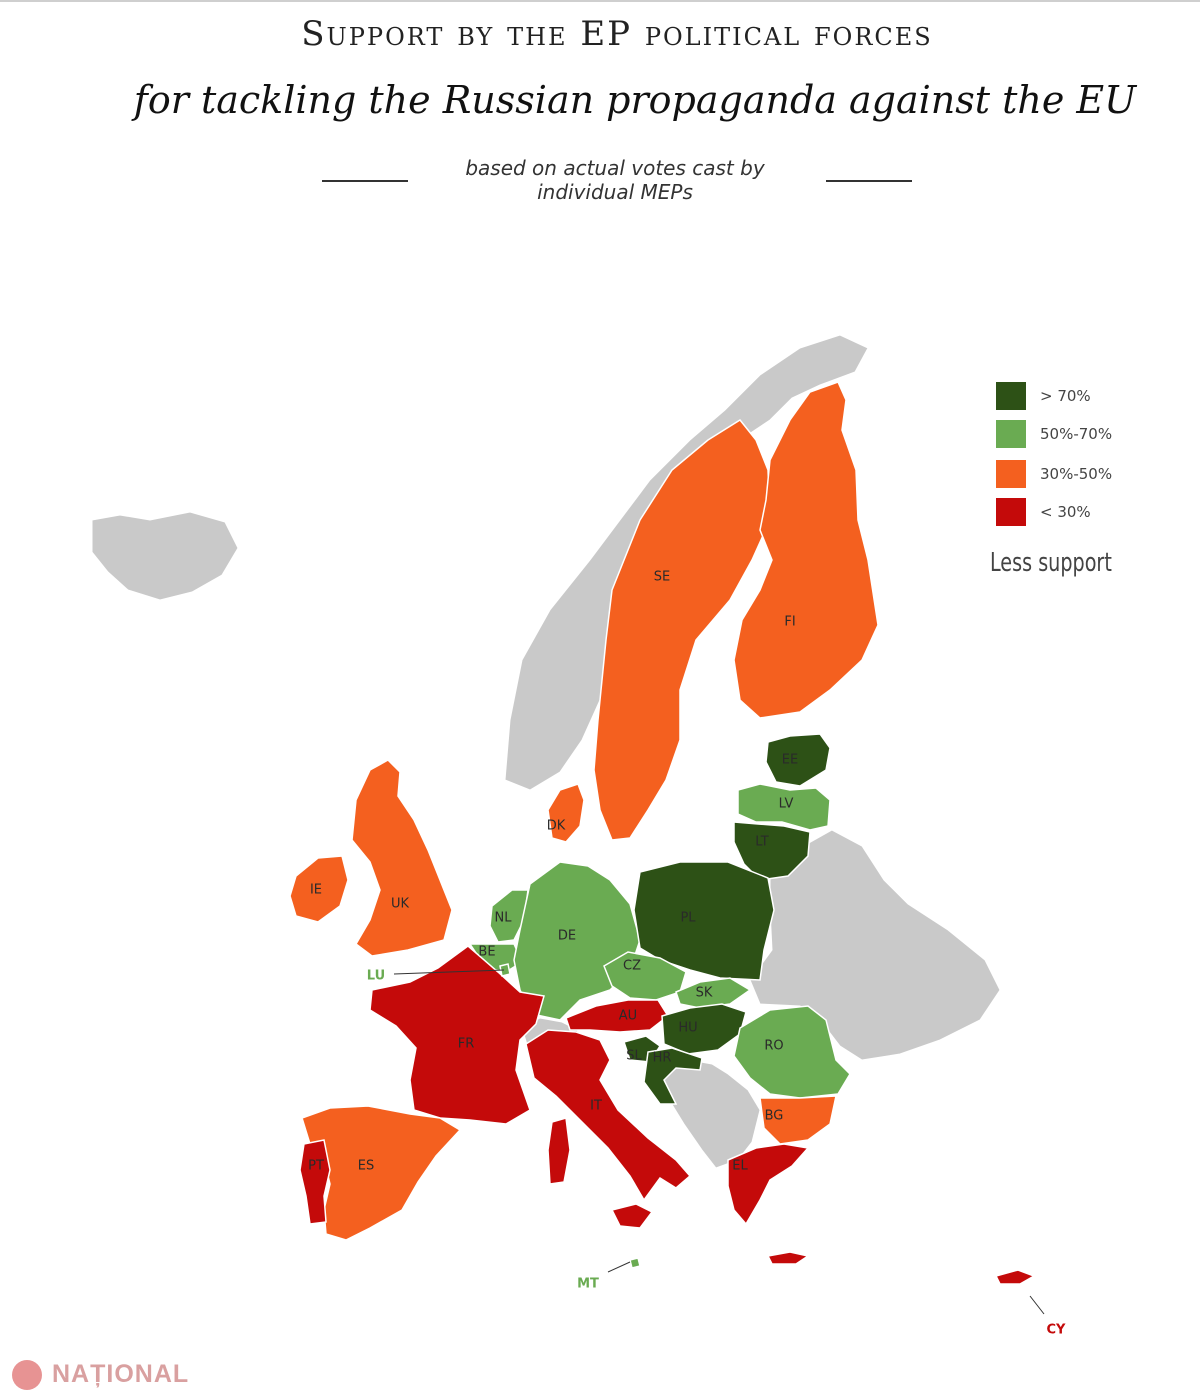 The image size is (1200, 1394). What do you see at coordinates (556, 826) in the screenshot?
I see `country-label-dk: DK` at bounding box center [556, 826].